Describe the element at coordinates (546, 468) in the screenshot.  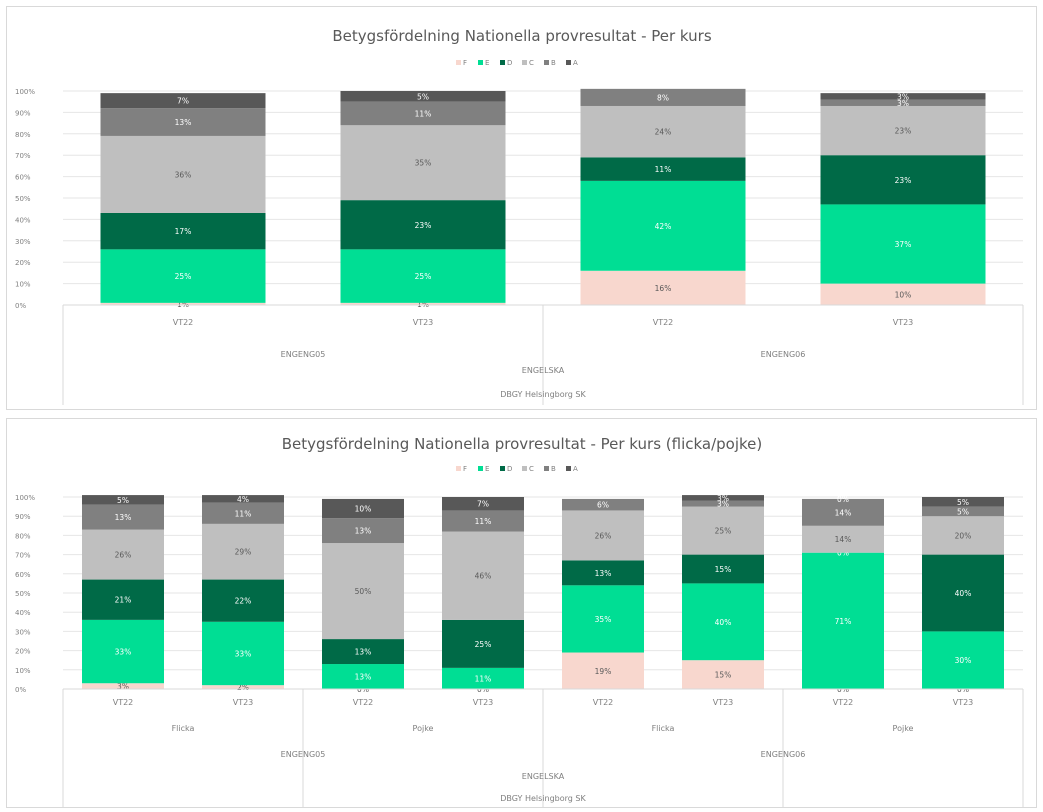
I see `legend-swatch-B` at that location.